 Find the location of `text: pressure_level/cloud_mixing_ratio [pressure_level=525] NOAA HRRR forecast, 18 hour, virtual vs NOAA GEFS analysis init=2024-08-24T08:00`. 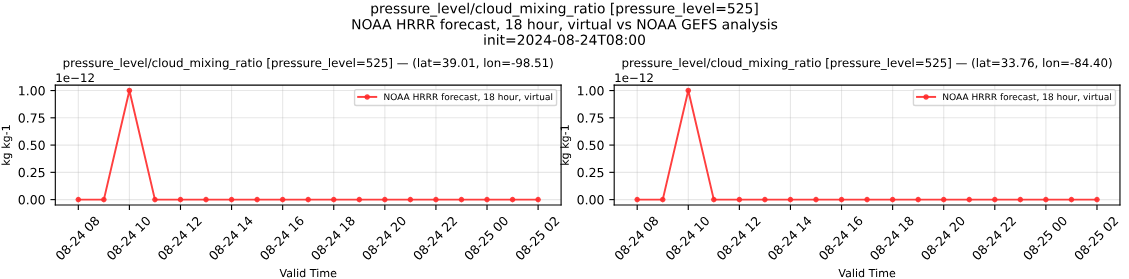

text: pressure_level/cloud_mixing_ratio [pressure_level=525] NOAA HRRR forecast, 18 hour, virtual vs NOAA GEFS analysis init=2024-08-24T08:00 is located at coordinates (565, 24).